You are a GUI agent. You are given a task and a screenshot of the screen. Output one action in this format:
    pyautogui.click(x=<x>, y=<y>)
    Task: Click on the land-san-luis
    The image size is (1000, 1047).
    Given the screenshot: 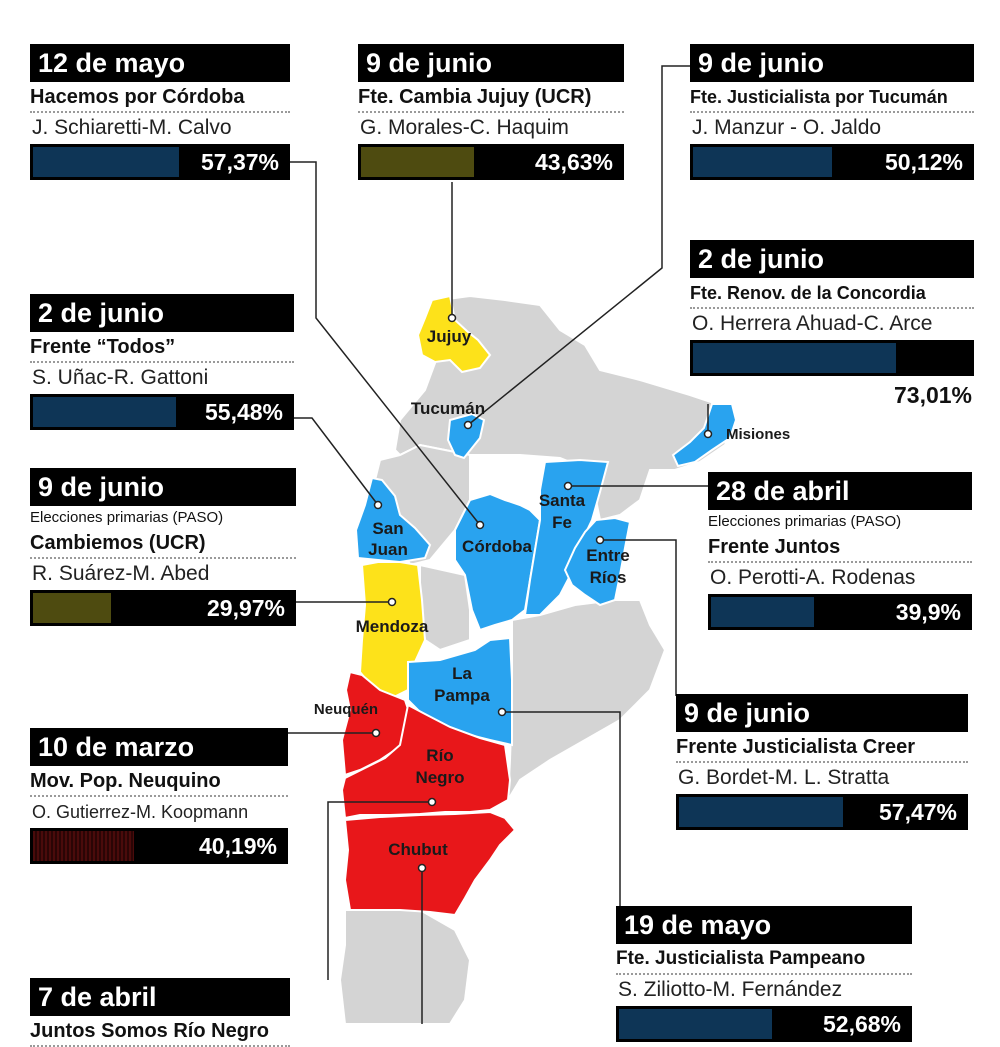 What is the action you would take?
    pyautogui.click(x=445, y=607)
    